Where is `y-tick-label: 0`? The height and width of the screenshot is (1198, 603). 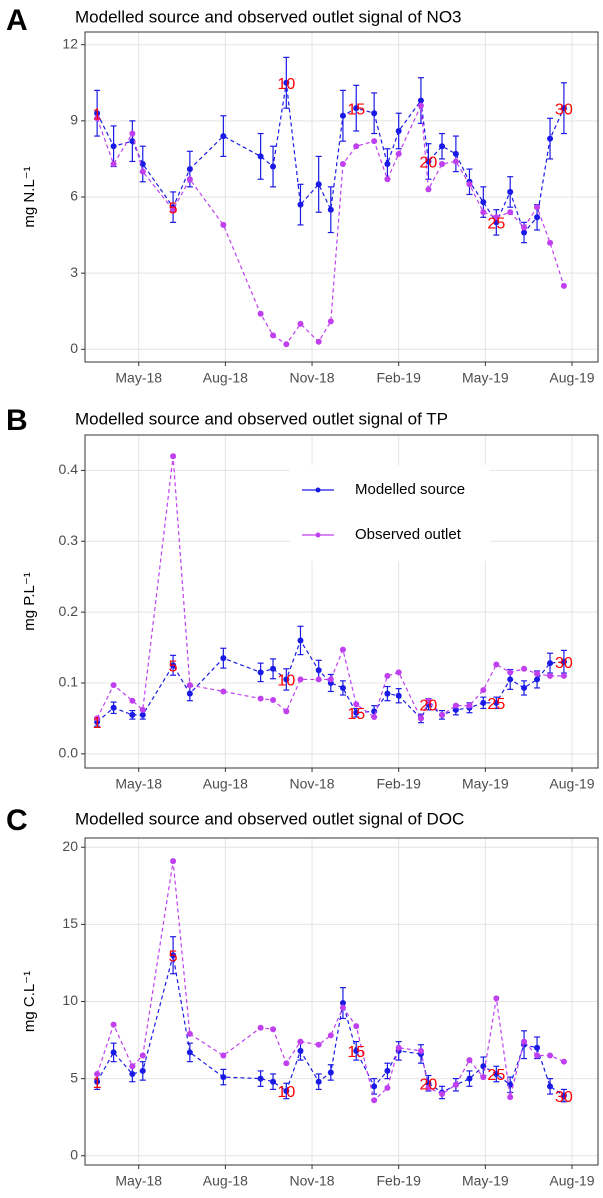 y-tick-label: 0 is located at coordinates (74, 348).